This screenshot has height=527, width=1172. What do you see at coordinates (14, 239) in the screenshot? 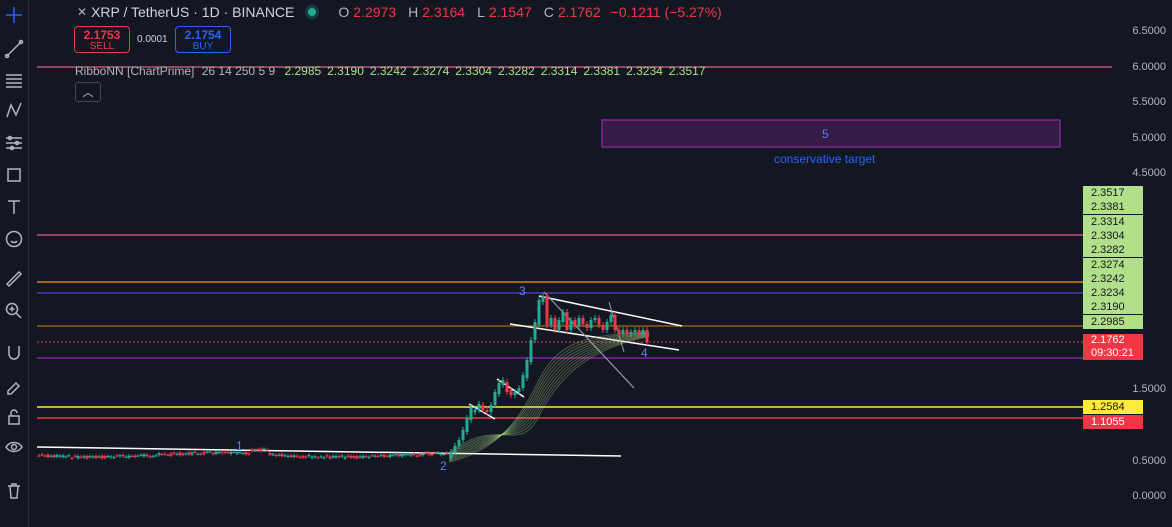
I see `emoji-icon` at bounding box center [14, 239].